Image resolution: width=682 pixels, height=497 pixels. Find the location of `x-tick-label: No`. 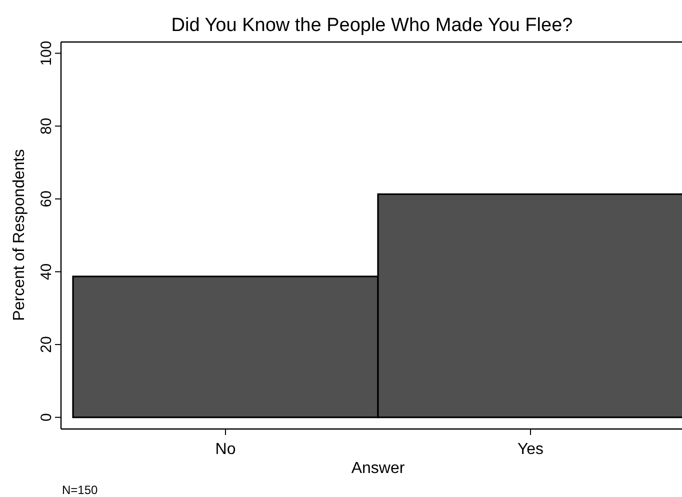

x-tick-label: No is located at coordinates (225, 449).